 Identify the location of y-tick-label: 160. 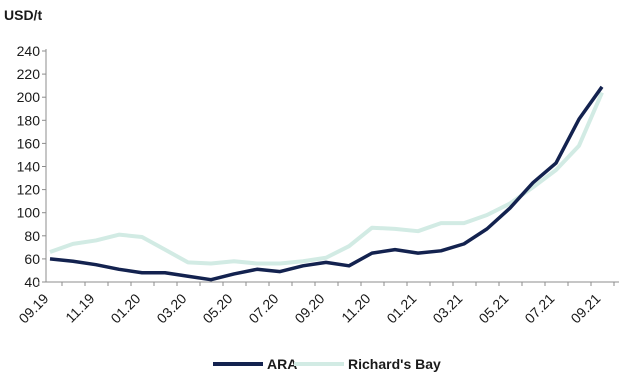
(29, 143).